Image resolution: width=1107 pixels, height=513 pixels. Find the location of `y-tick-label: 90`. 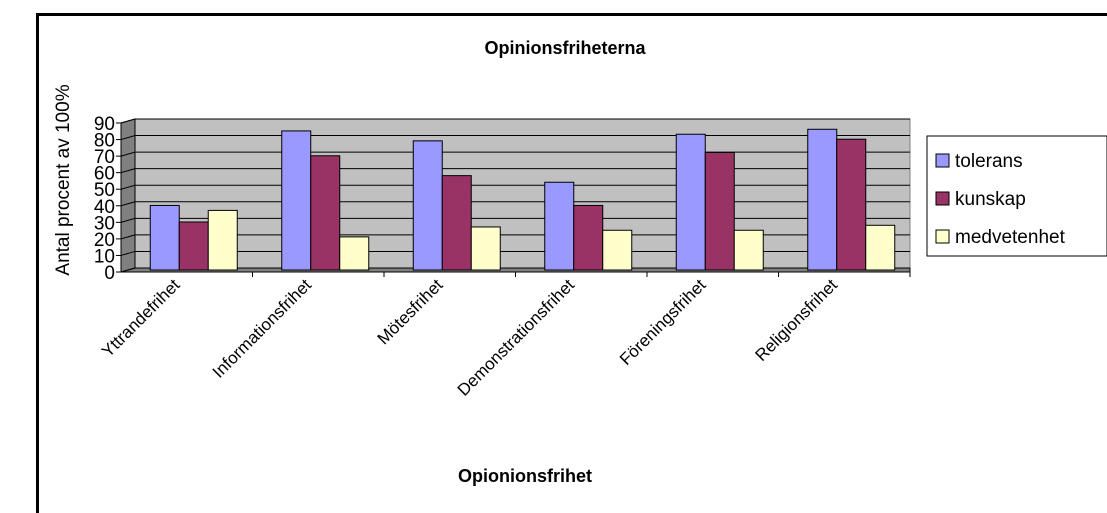

y-tick-label: 90 is located at coordinates (104, 124).